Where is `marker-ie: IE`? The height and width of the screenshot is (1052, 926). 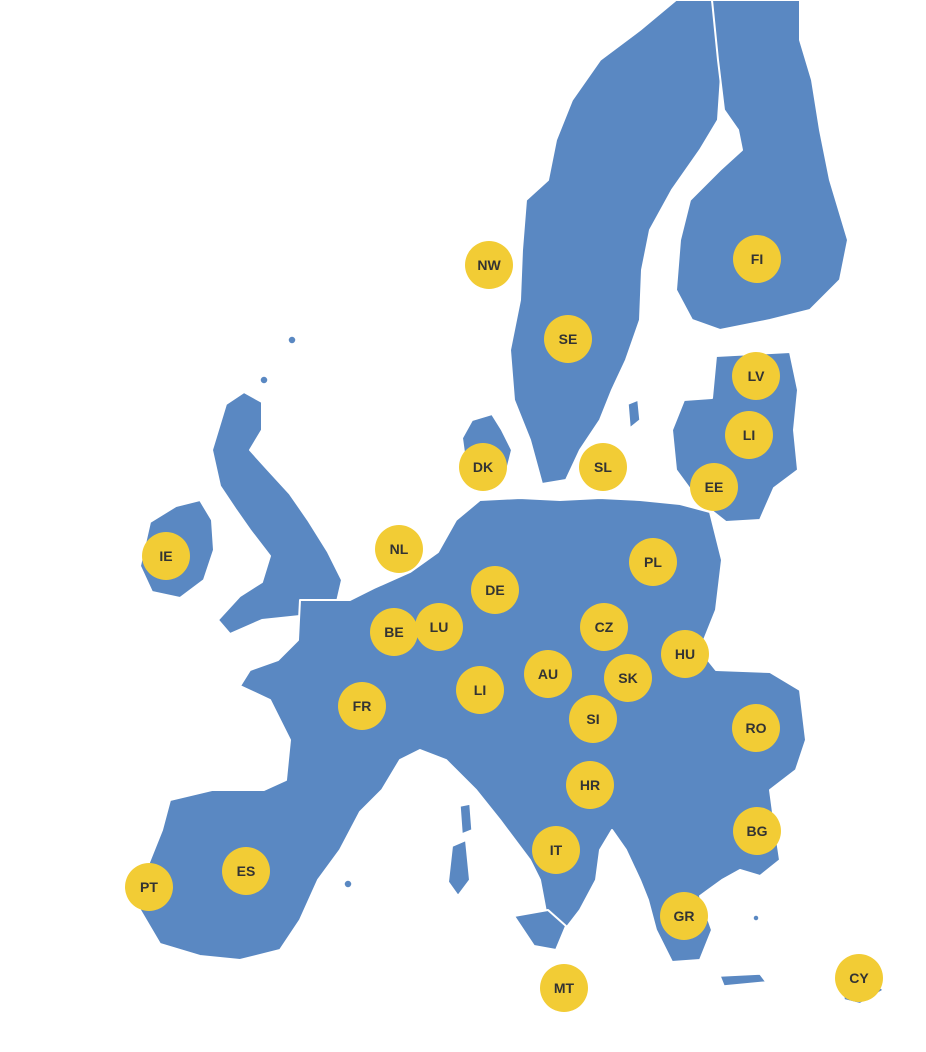
marker-ie: IE is located at coordinates (166, 556).